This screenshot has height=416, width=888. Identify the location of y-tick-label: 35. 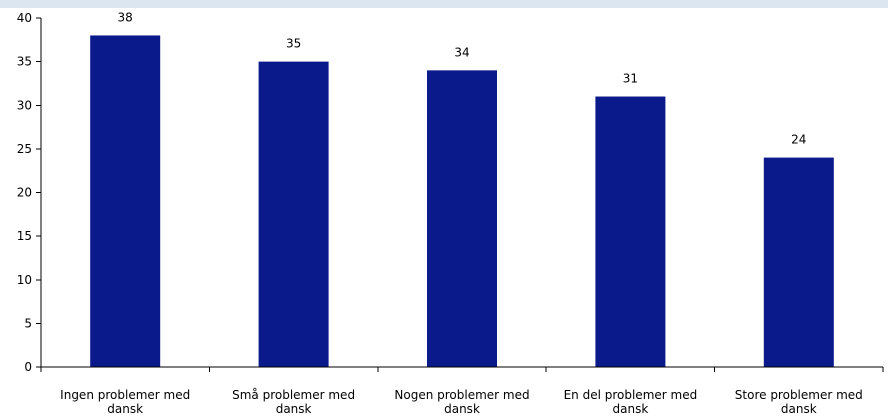
(24, 62).